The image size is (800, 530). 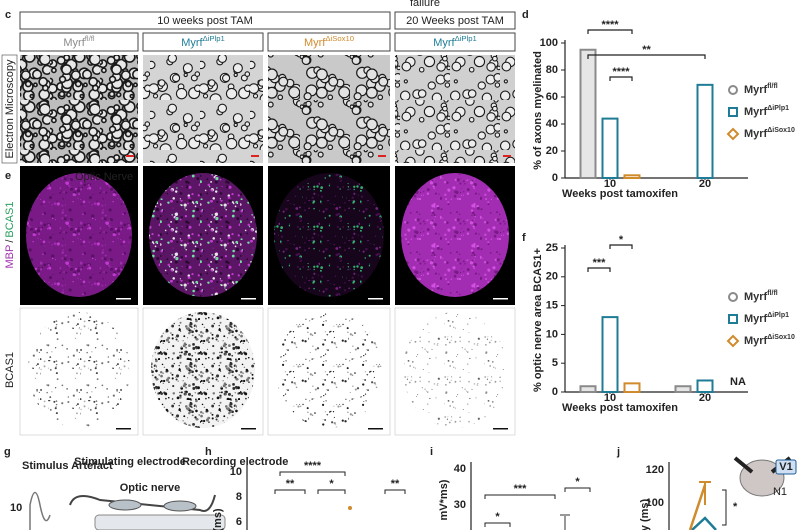 What do you see at coordinates (552, 97) in the screenshot?
I see `y-tick-label: 60` at bounding box center [552, 97].